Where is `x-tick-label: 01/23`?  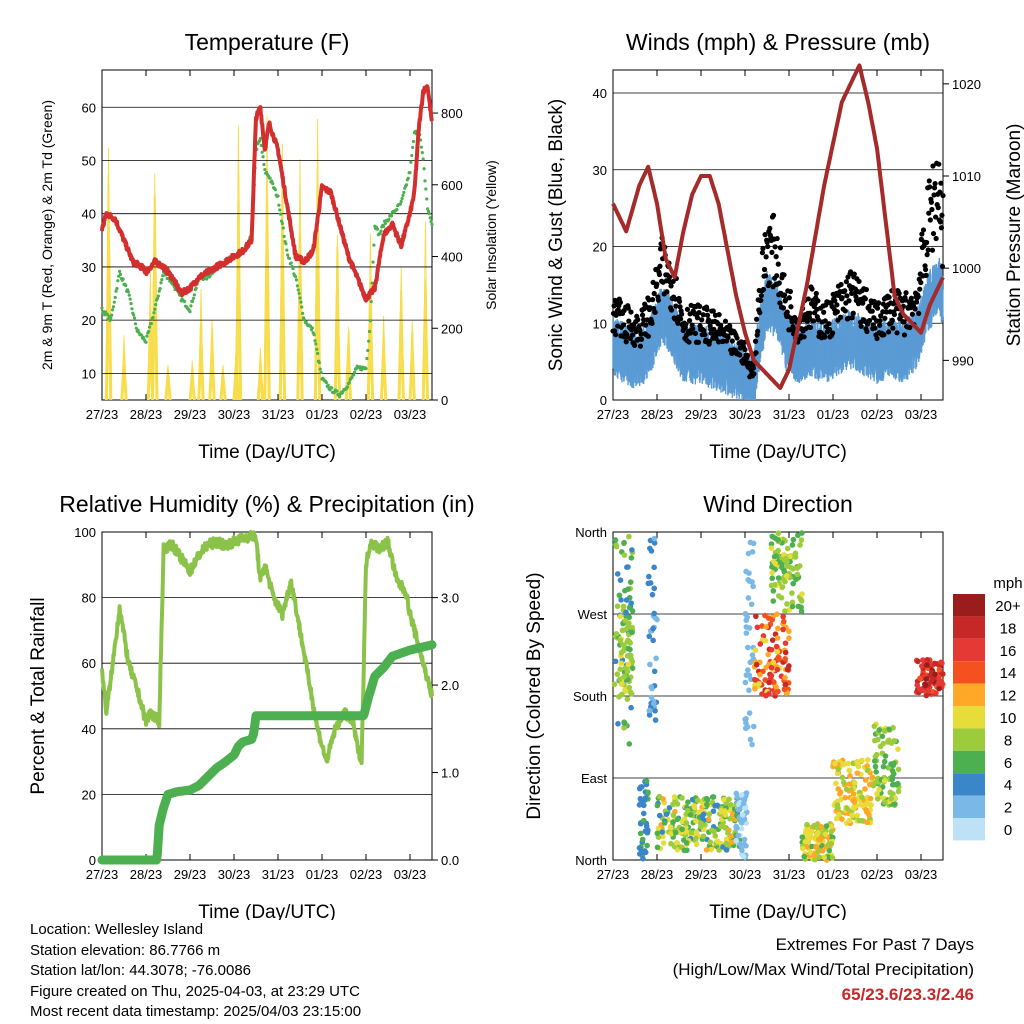 x-tick-label: 01/23 is located at coordinates (322, 414).